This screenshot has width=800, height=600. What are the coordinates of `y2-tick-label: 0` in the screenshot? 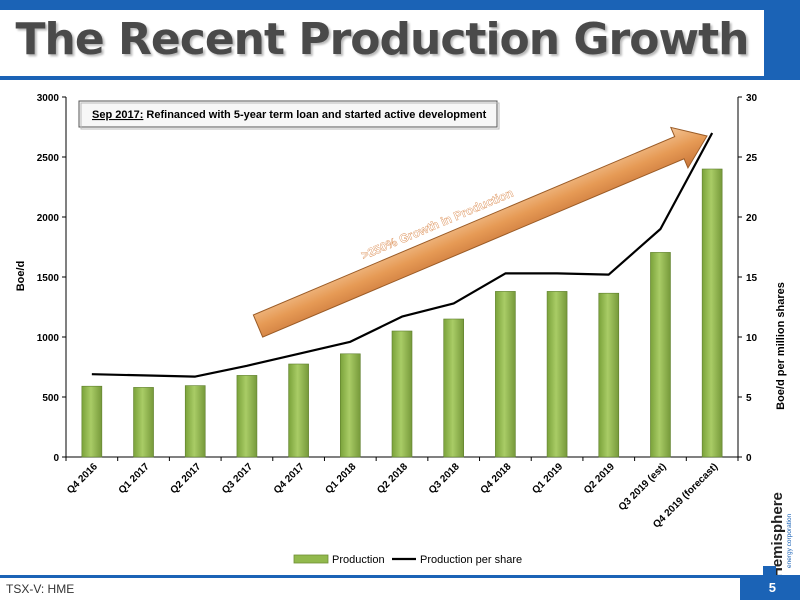 It's located at (749, 458).